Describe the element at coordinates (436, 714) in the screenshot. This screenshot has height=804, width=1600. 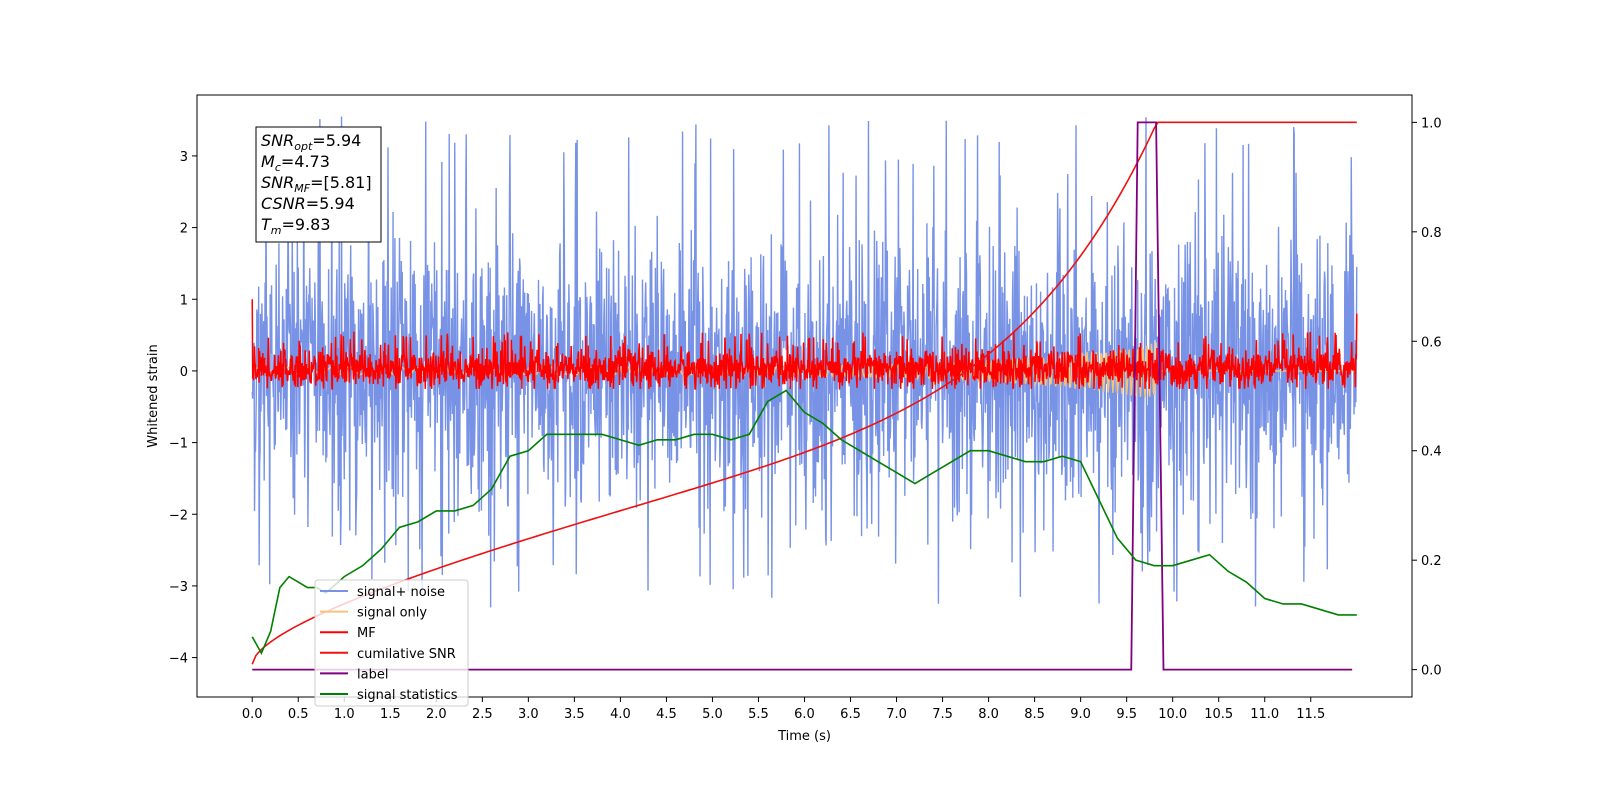
I see `x-tick-label: 2.0` at that location.